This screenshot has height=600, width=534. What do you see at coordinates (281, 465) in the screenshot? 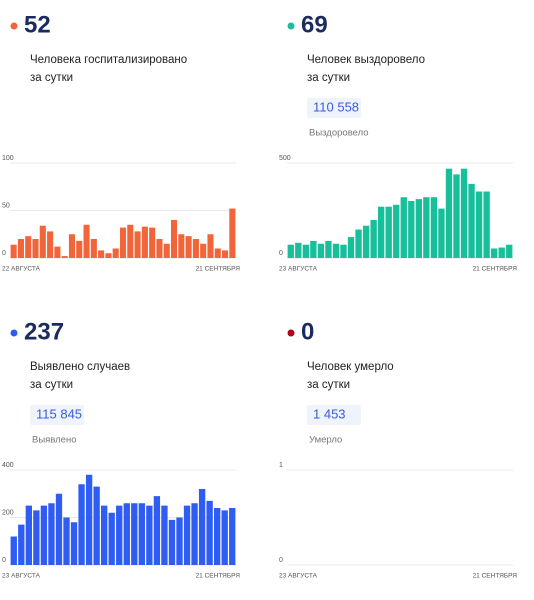
I see `y-tick-label: 1` at bounding box center [281, 465].